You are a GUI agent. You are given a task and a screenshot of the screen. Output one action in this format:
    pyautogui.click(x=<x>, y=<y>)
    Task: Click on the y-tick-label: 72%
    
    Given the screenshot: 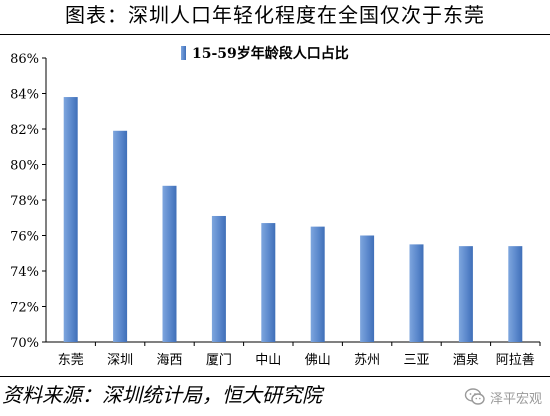 What is the action you would take?
    pyautogui.click(x=24, y=308)
    